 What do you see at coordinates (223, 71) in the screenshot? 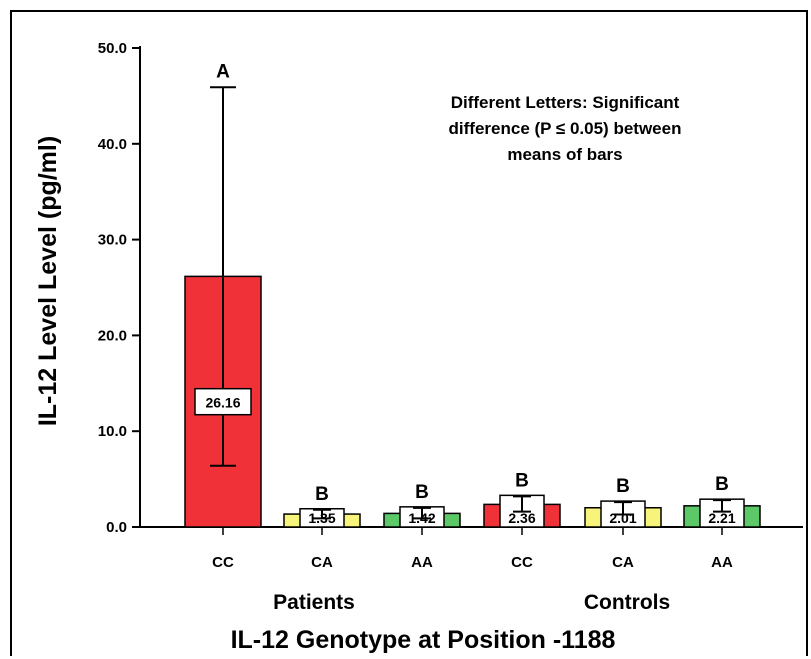
I see `significance-letter: A` at bounding box center [223, 71].